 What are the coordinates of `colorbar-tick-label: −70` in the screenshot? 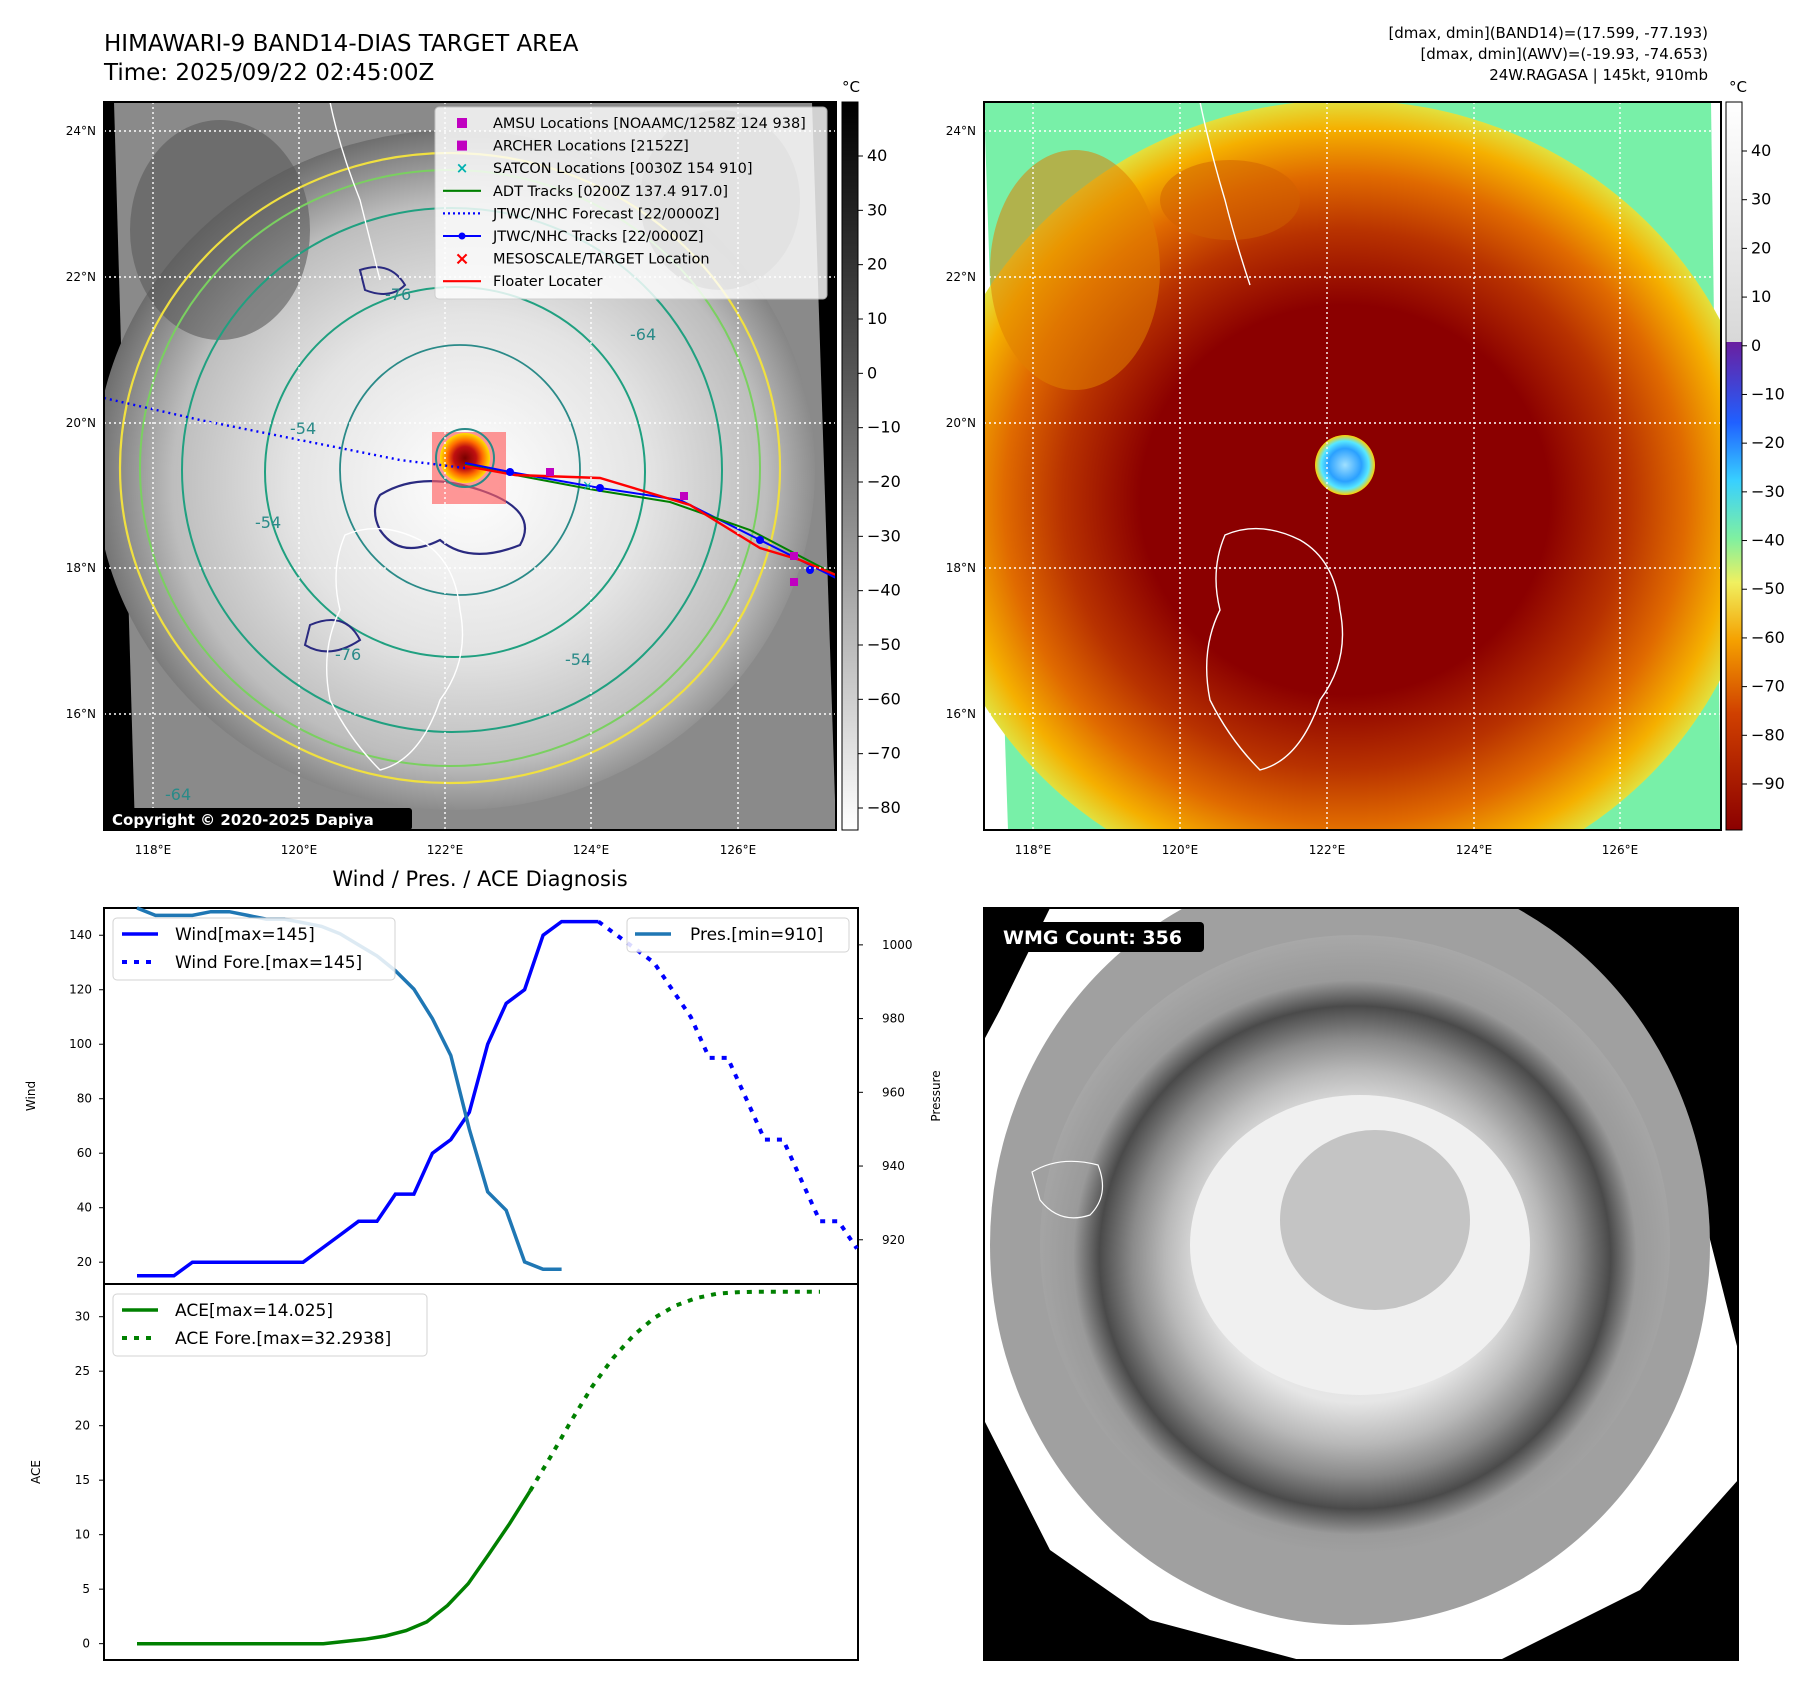 It's located at (884, 753).